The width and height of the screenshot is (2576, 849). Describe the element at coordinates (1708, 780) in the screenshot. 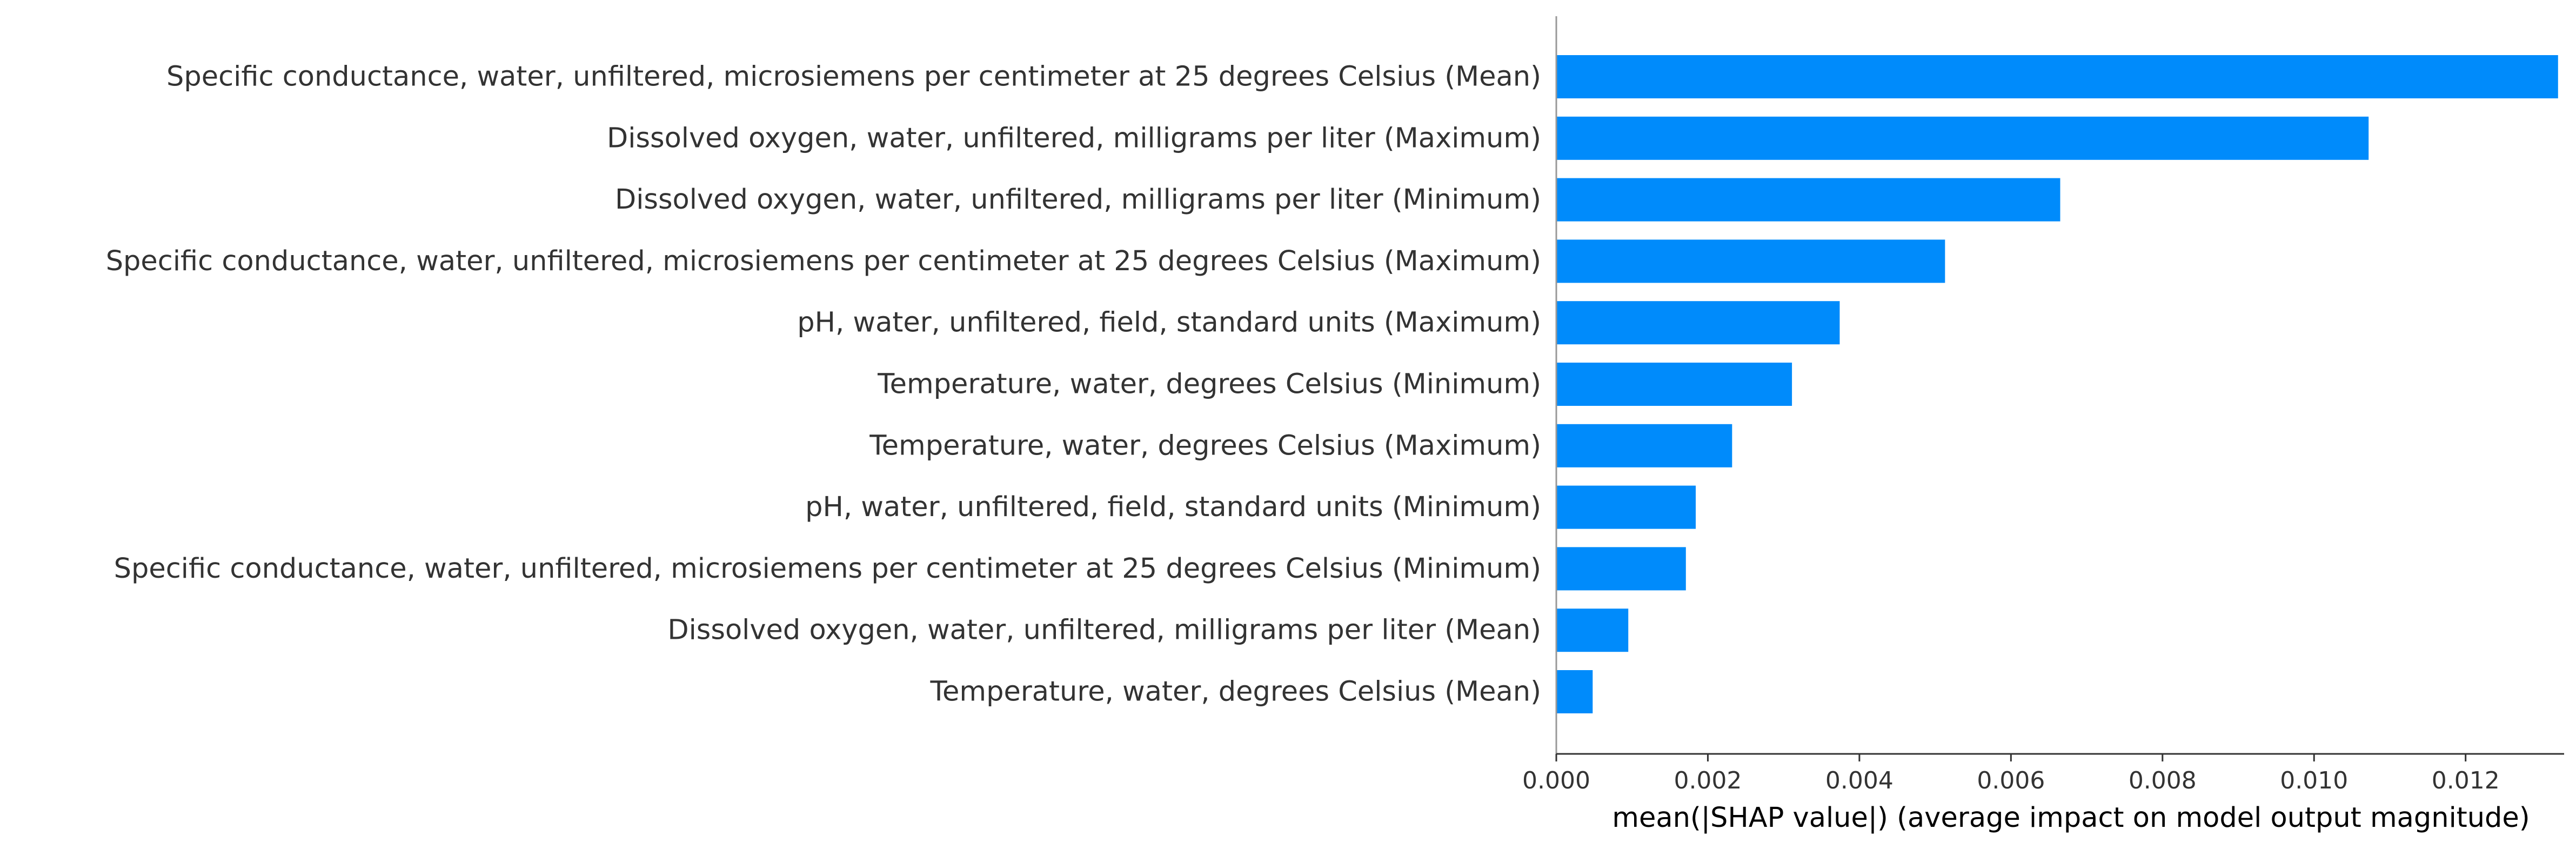

I see `x-tick-label: 0.002` at that location.